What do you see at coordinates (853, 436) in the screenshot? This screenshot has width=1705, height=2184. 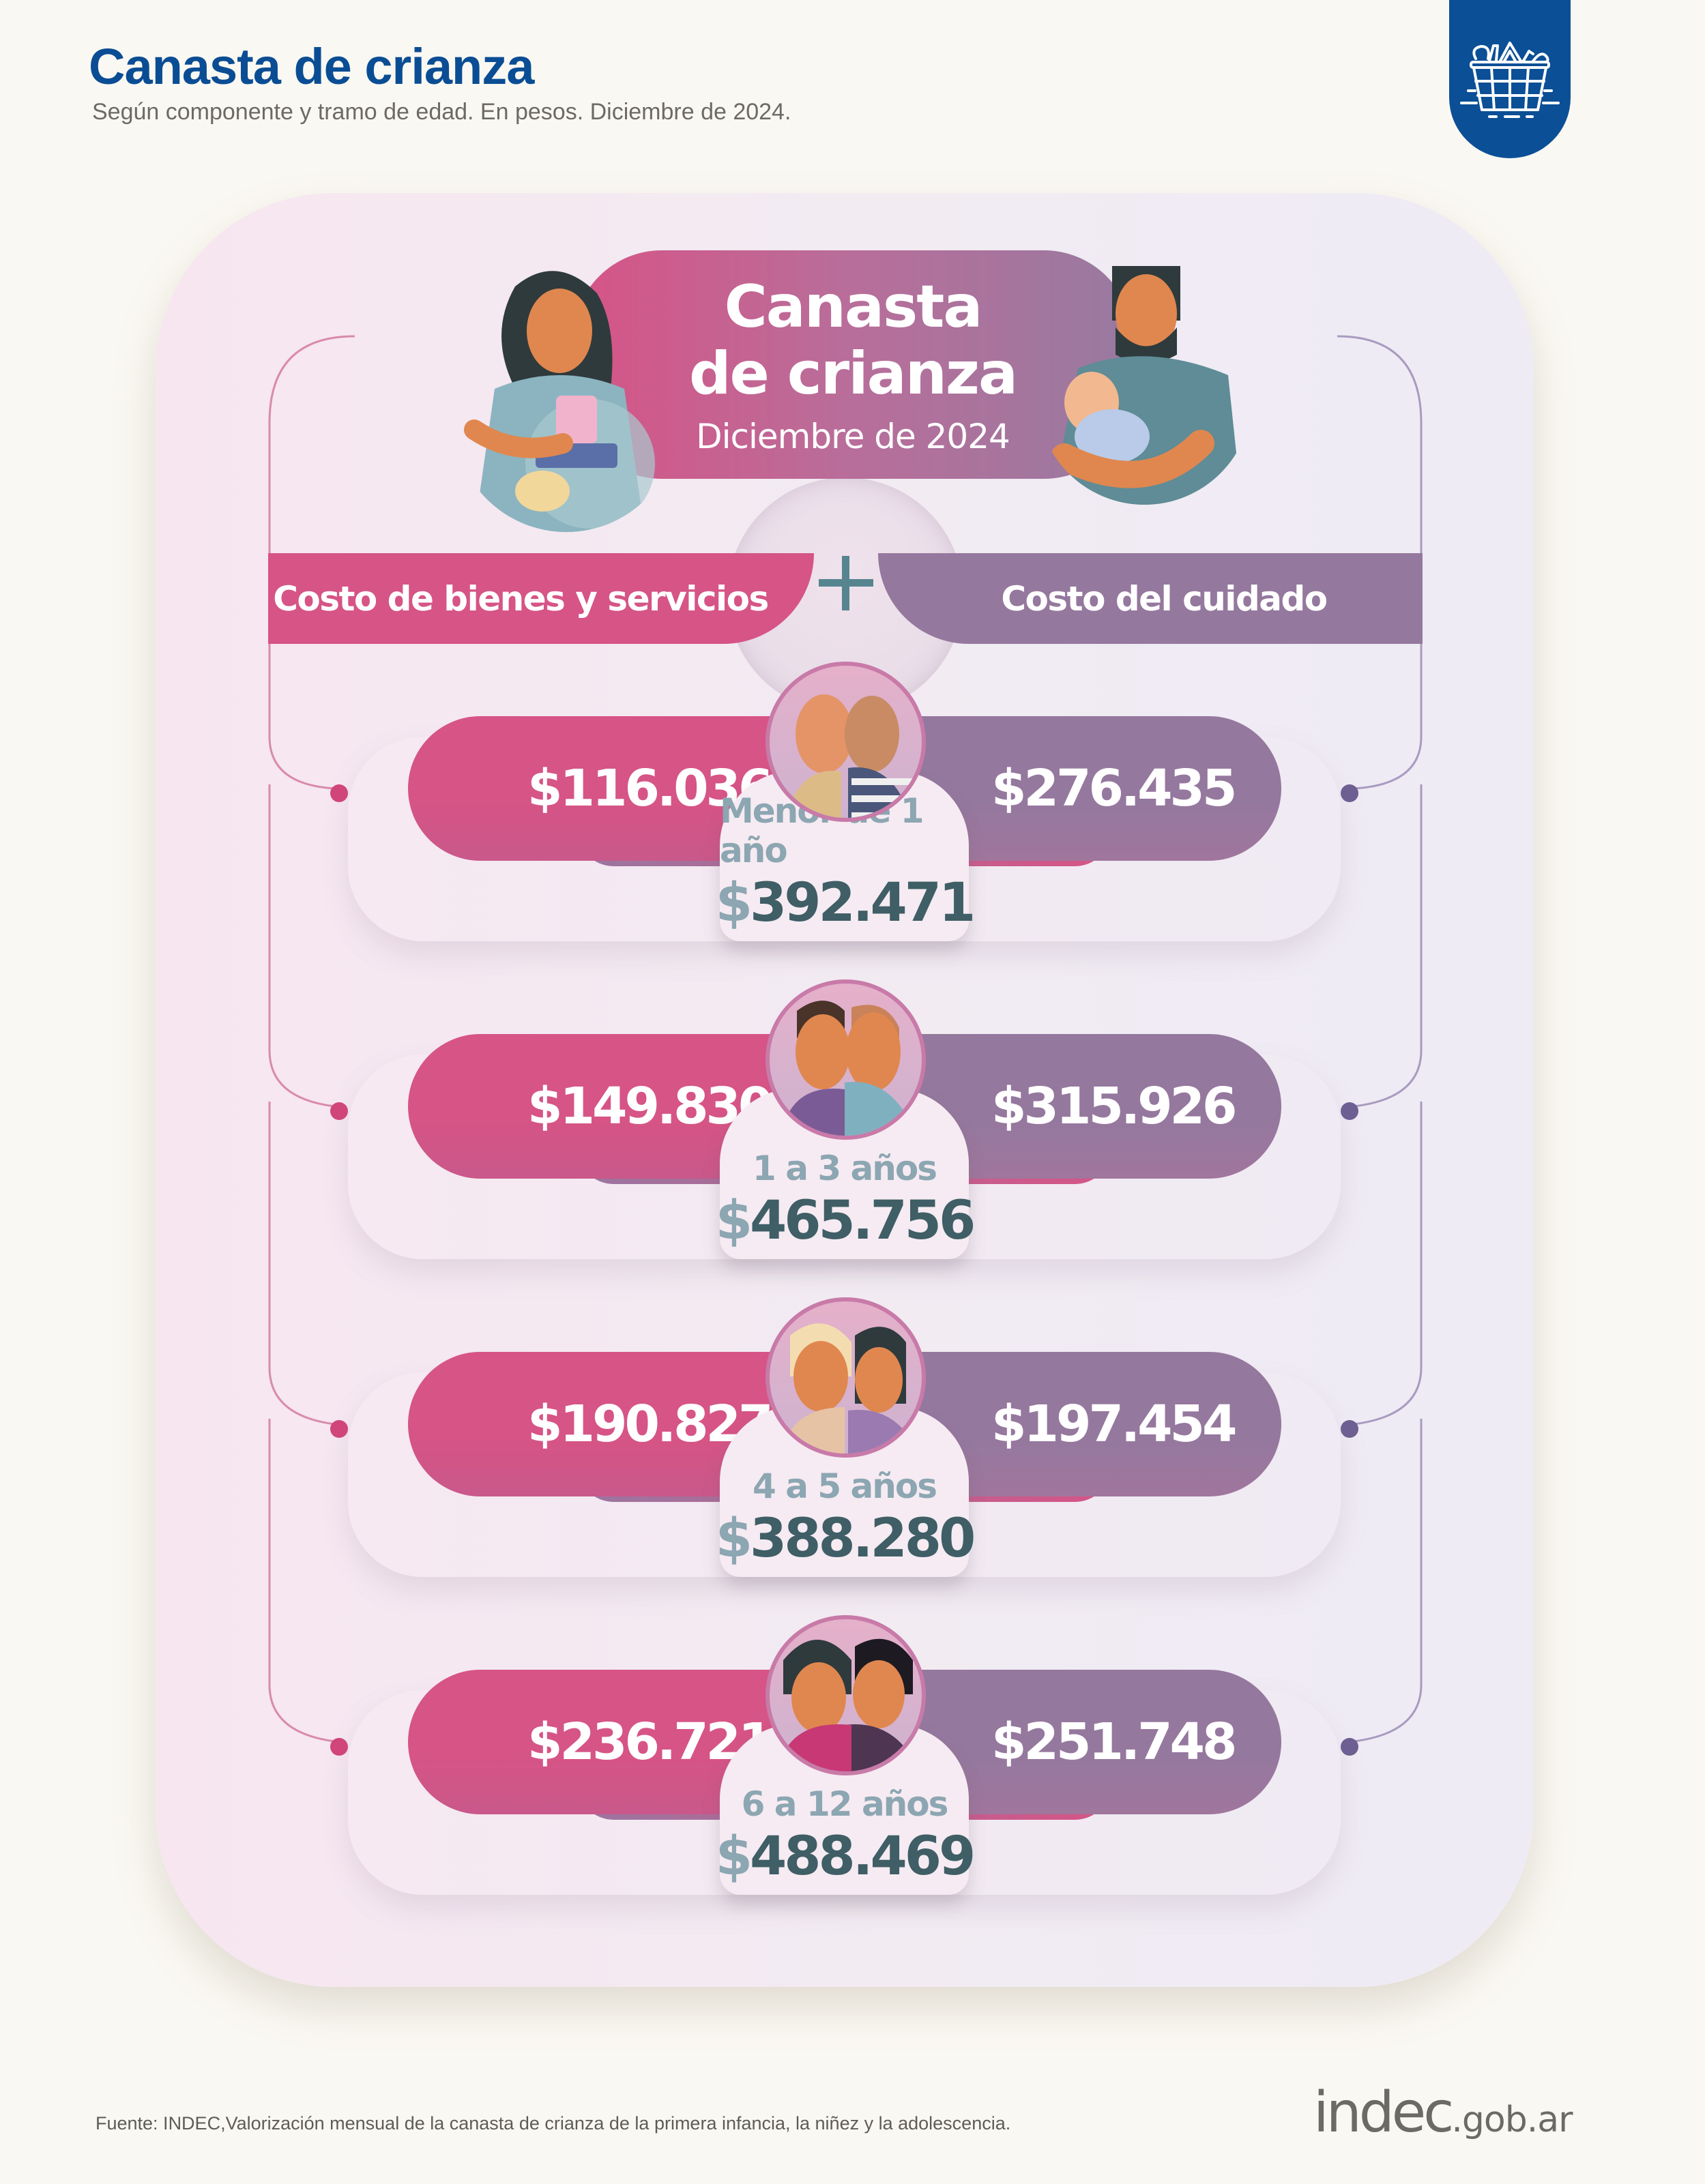 I see `hero-date: Diciembre de 2024` at bounding box center [853, 436].